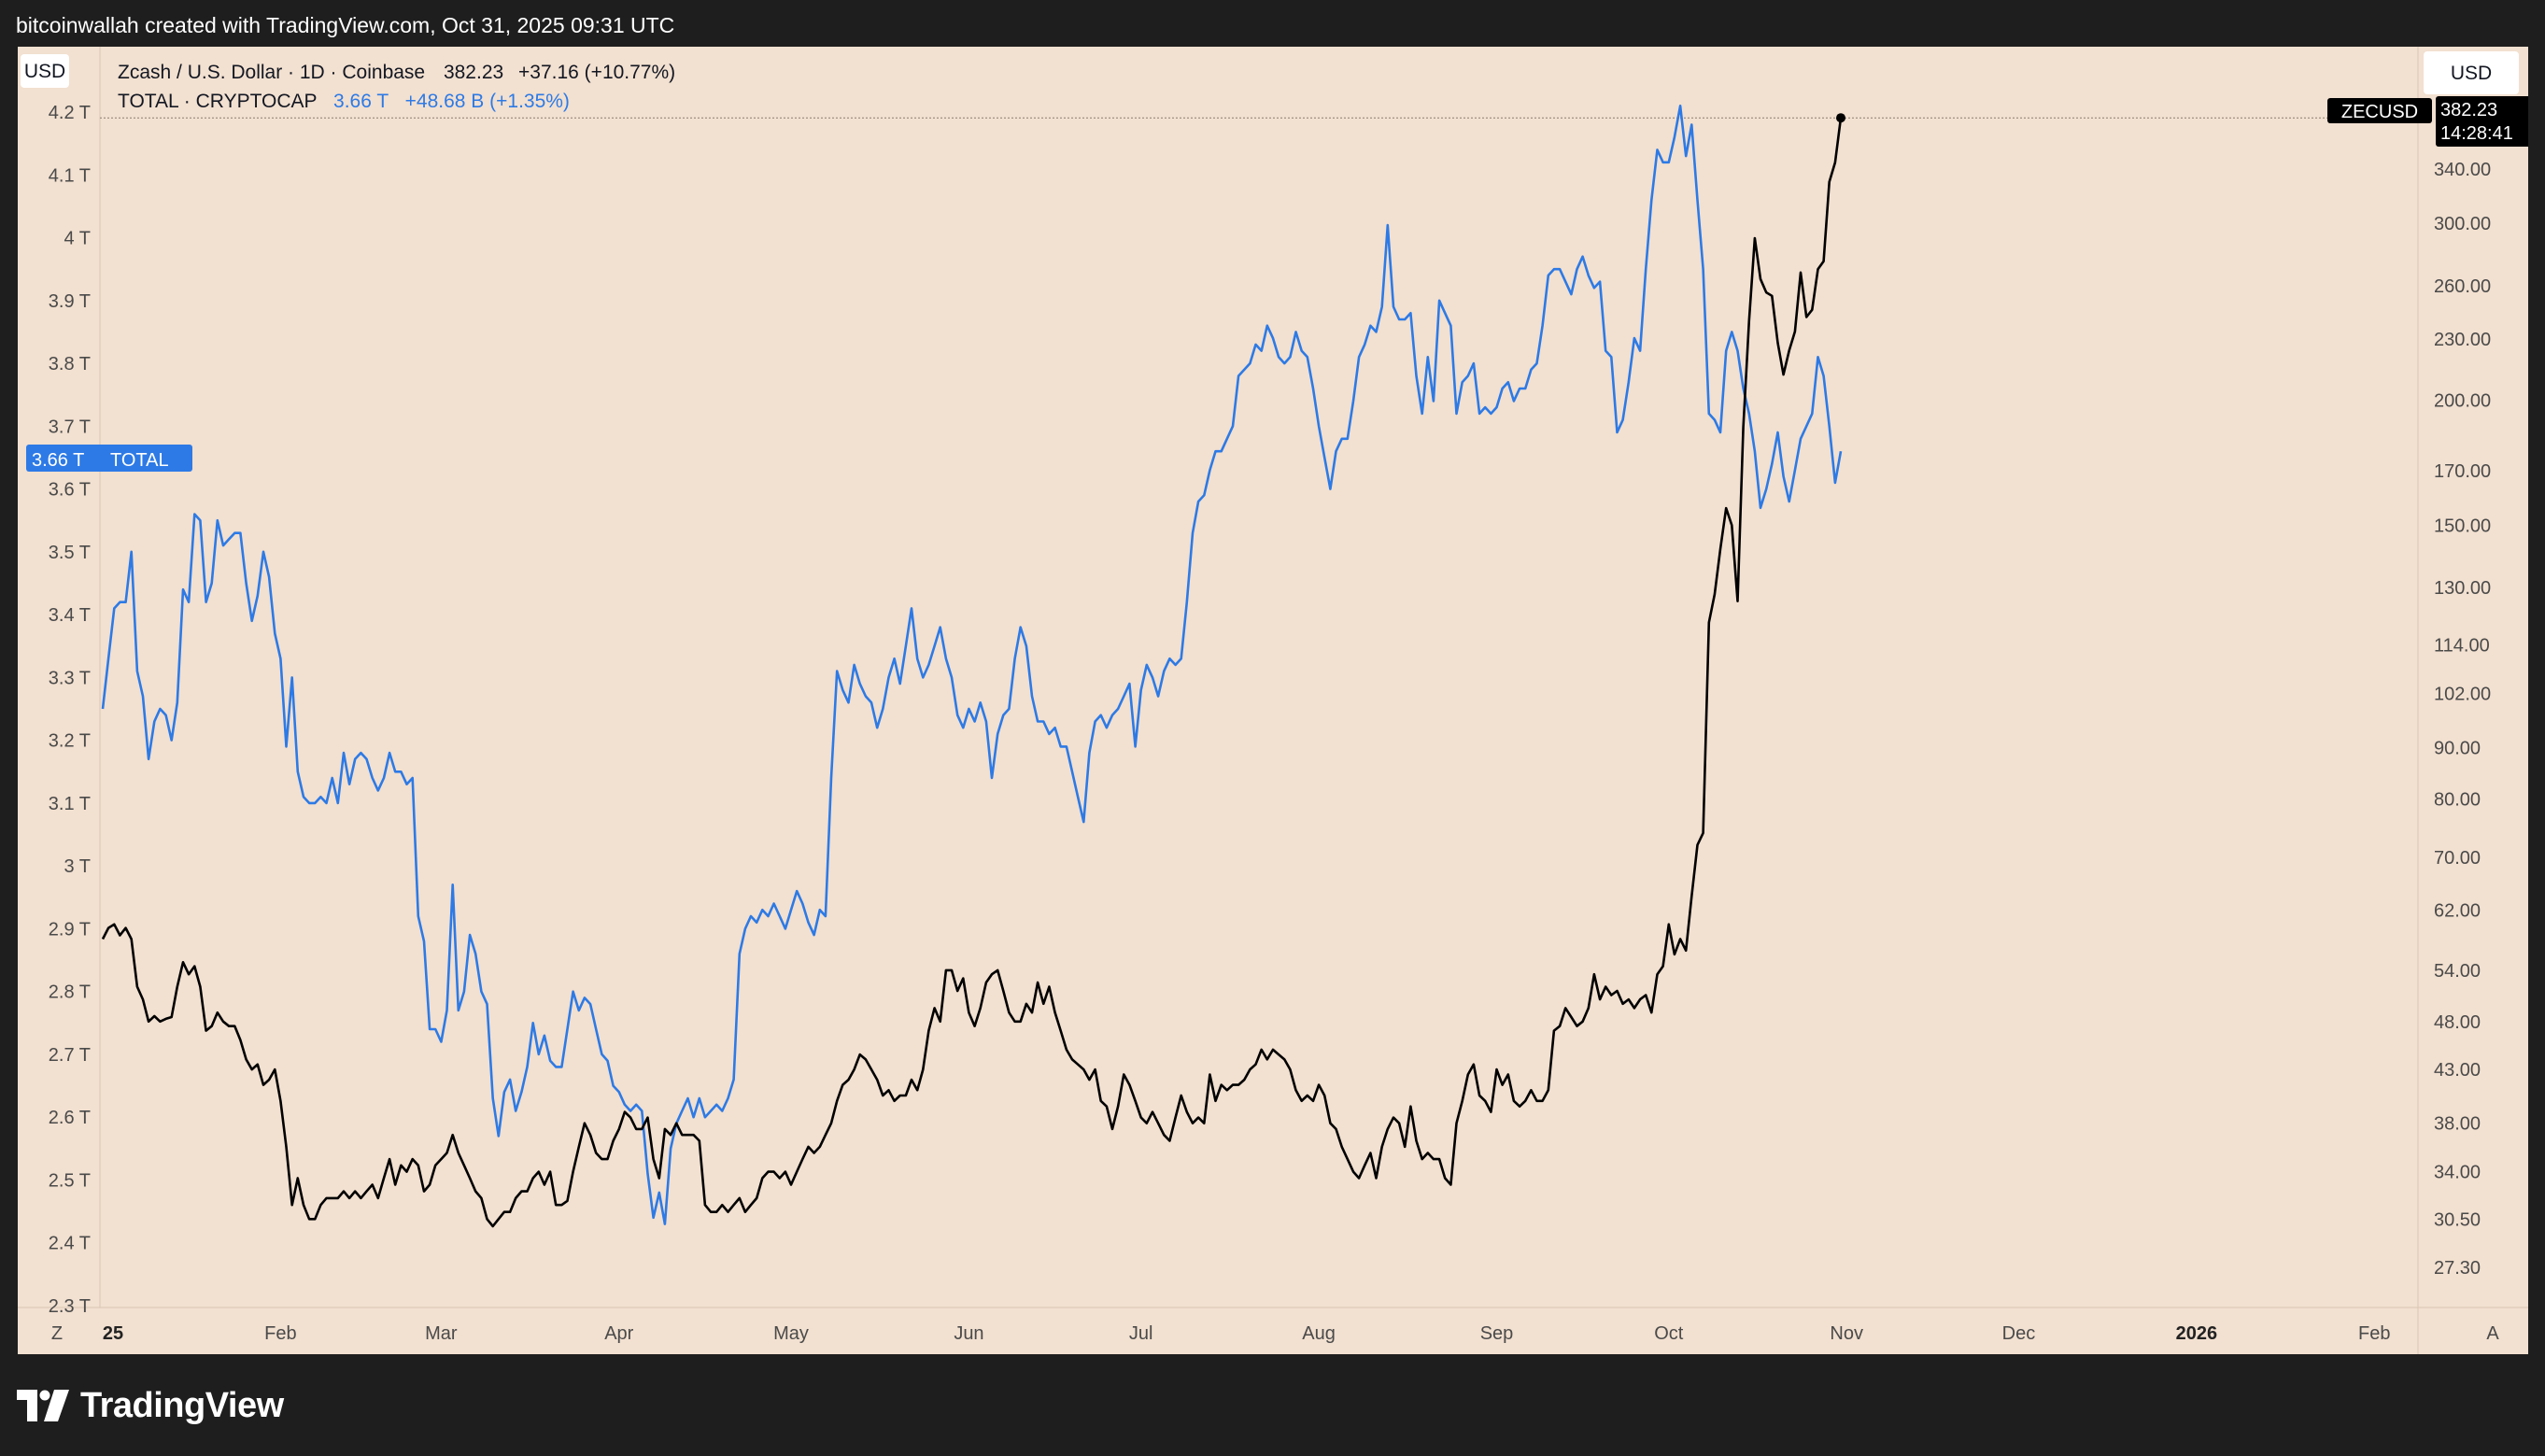 The width and height of the screenshot is (2545, 1456). What do you see at coordinates (70, 992) in the screenshot?
I see `left-tick-label: 2.8 T` at bounding box center [70, 992].